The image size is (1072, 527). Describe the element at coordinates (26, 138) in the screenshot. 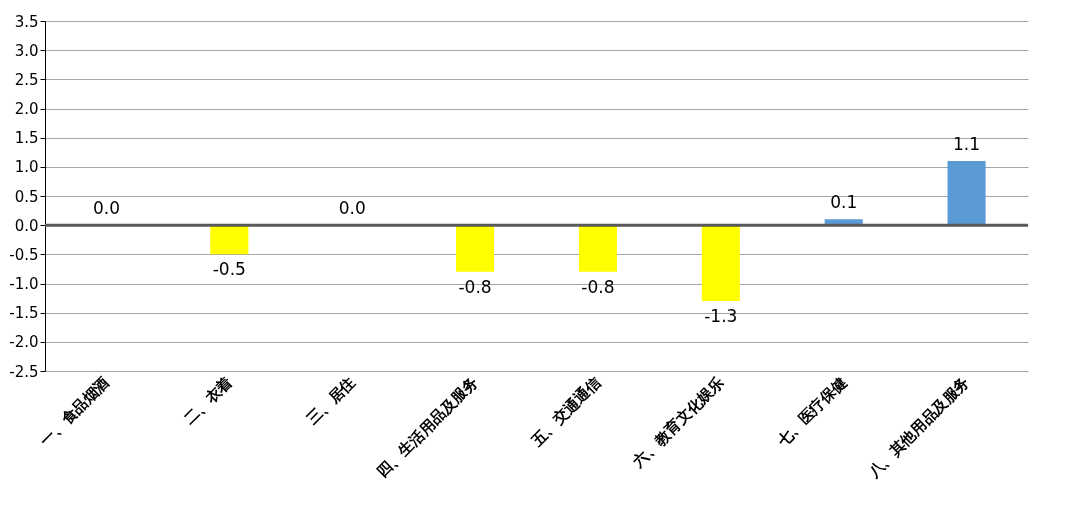

I see `y-tick-label: 1.5` at that location.